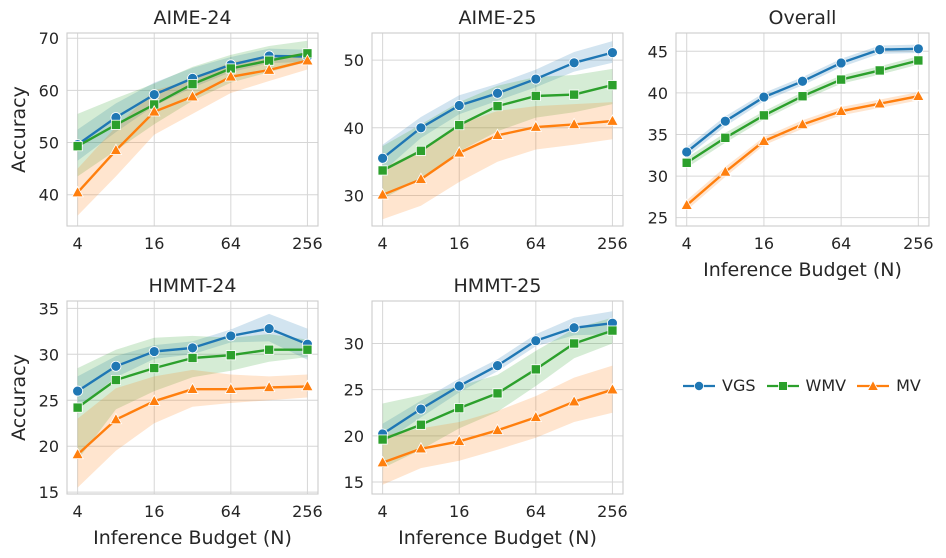 This screenshot has width=946, height=558. I want to click on band-vgs, so click(192, 360).